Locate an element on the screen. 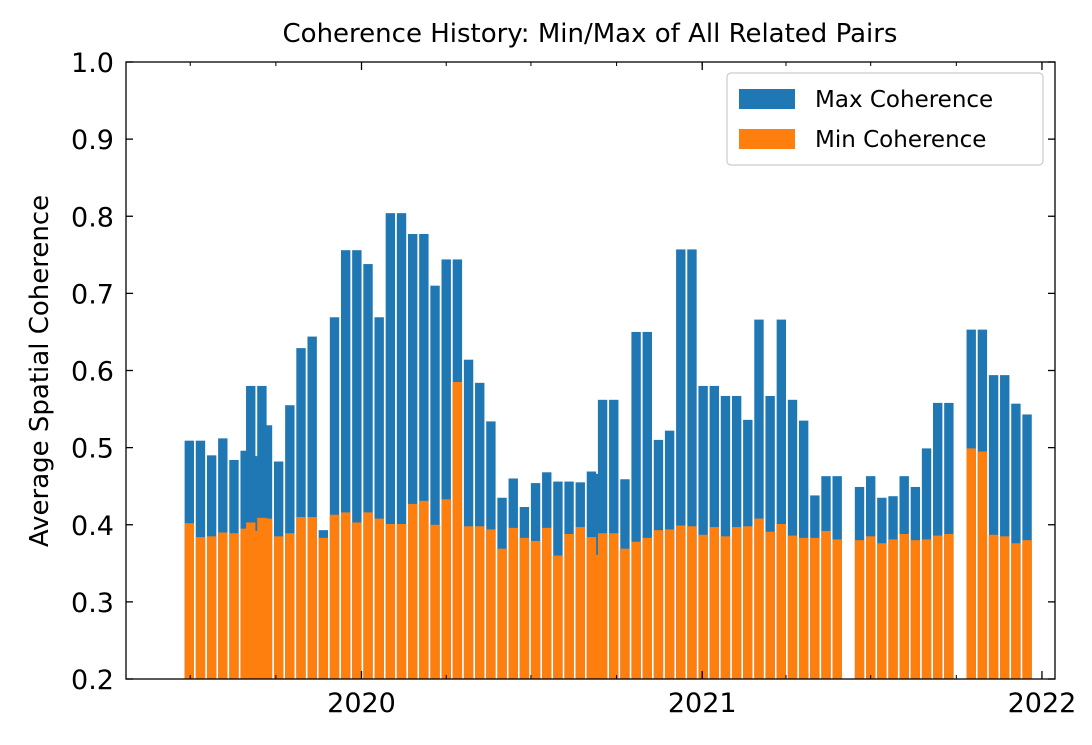  x-tick-label: 2022 is located at coordinates (1042, 703).